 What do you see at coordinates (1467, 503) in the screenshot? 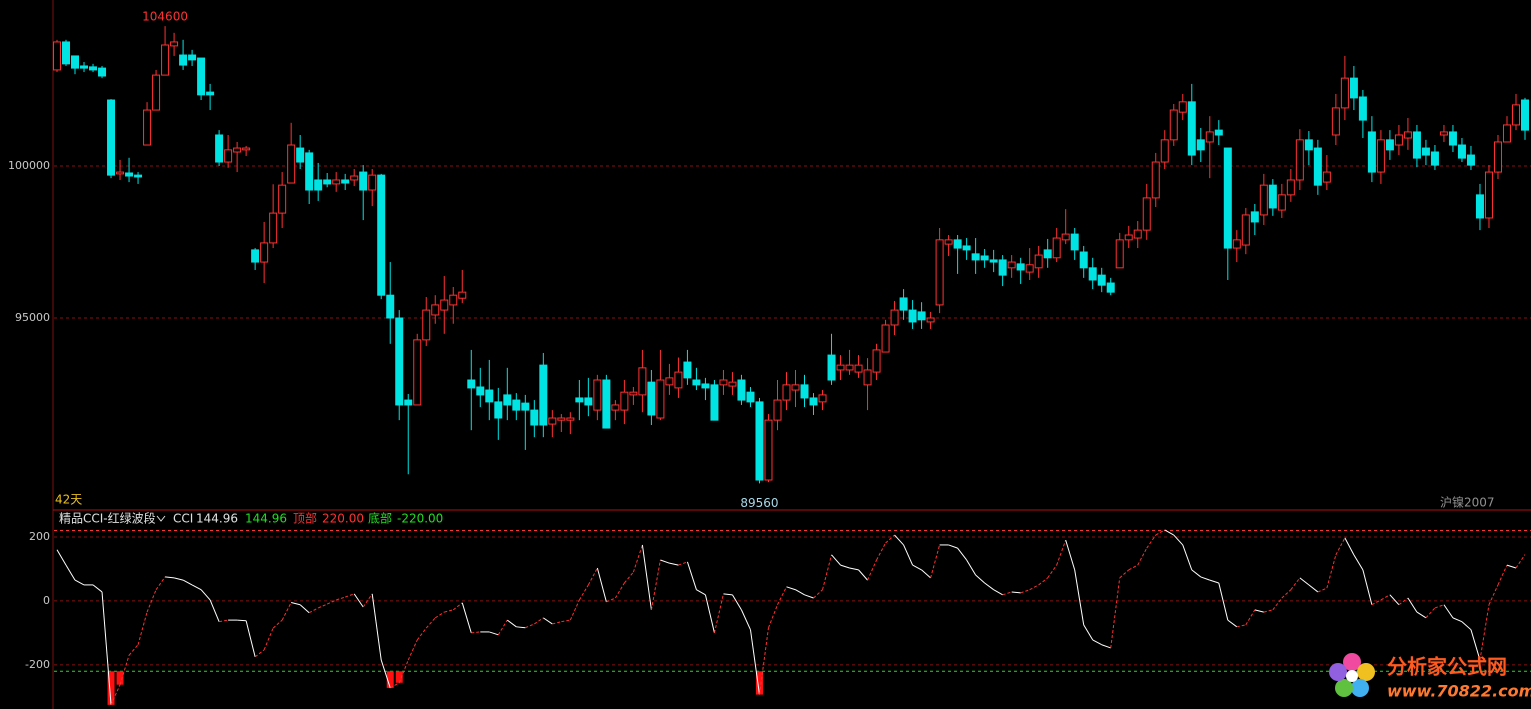
I see `symbol: 沪镍2007` at bounding box center [1467, 503].